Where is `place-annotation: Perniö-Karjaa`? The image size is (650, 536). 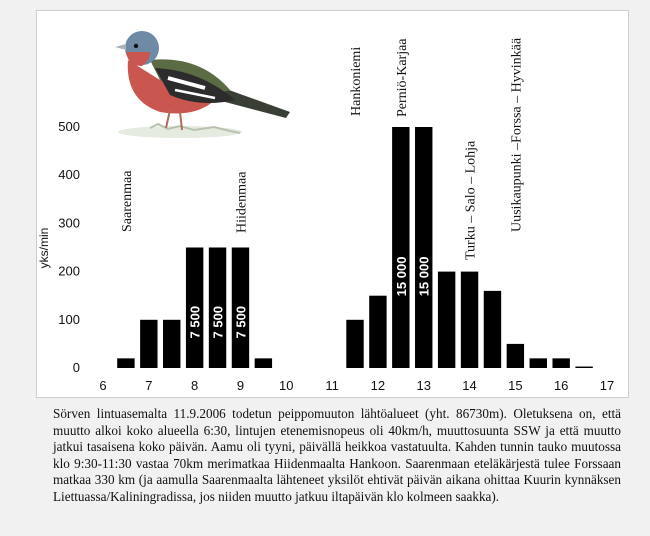
place-annotation: Perniö-Karjaa is located at coordinates (402, 77).